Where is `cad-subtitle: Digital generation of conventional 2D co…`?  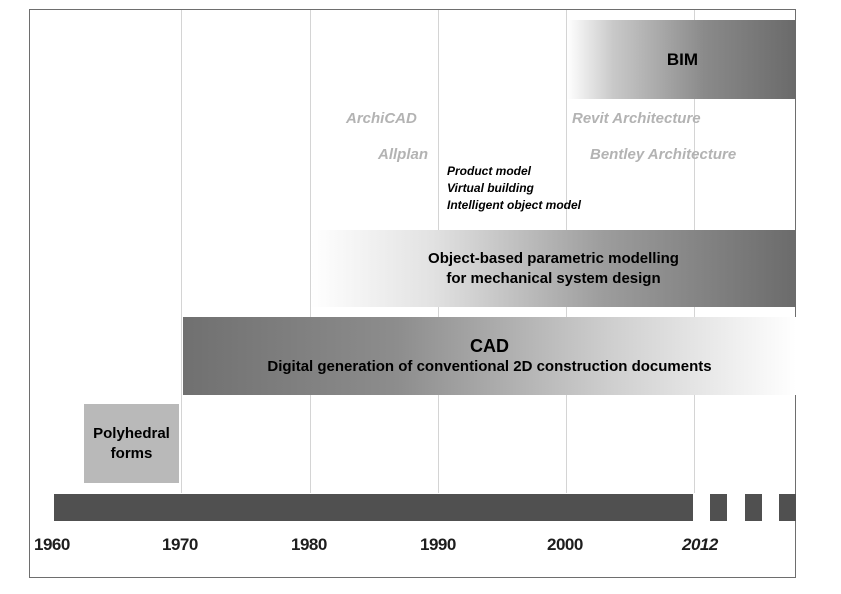
cad-subtitle: Digital generation of conventional 2D co… is located at coordinates (489, 366).